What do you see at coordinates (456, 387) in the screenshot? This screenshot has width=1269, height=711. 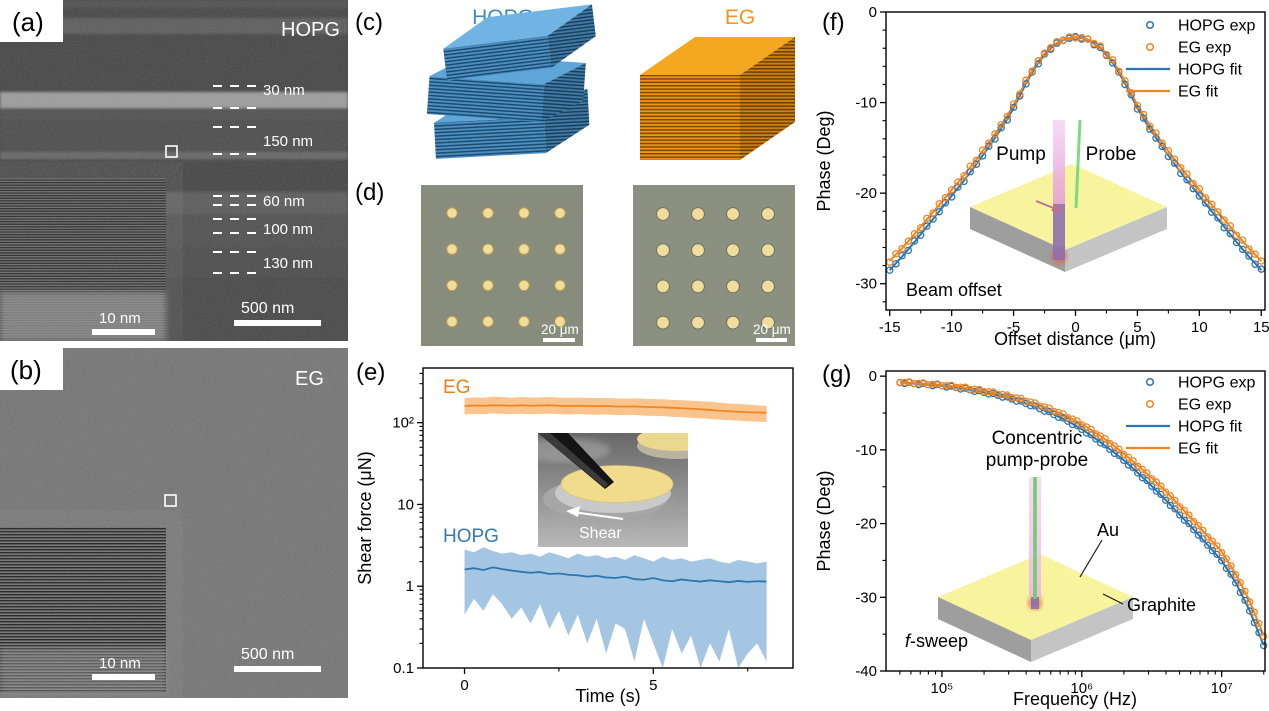 I see `eg-series-label: EG` at bounding box center [456, 387].